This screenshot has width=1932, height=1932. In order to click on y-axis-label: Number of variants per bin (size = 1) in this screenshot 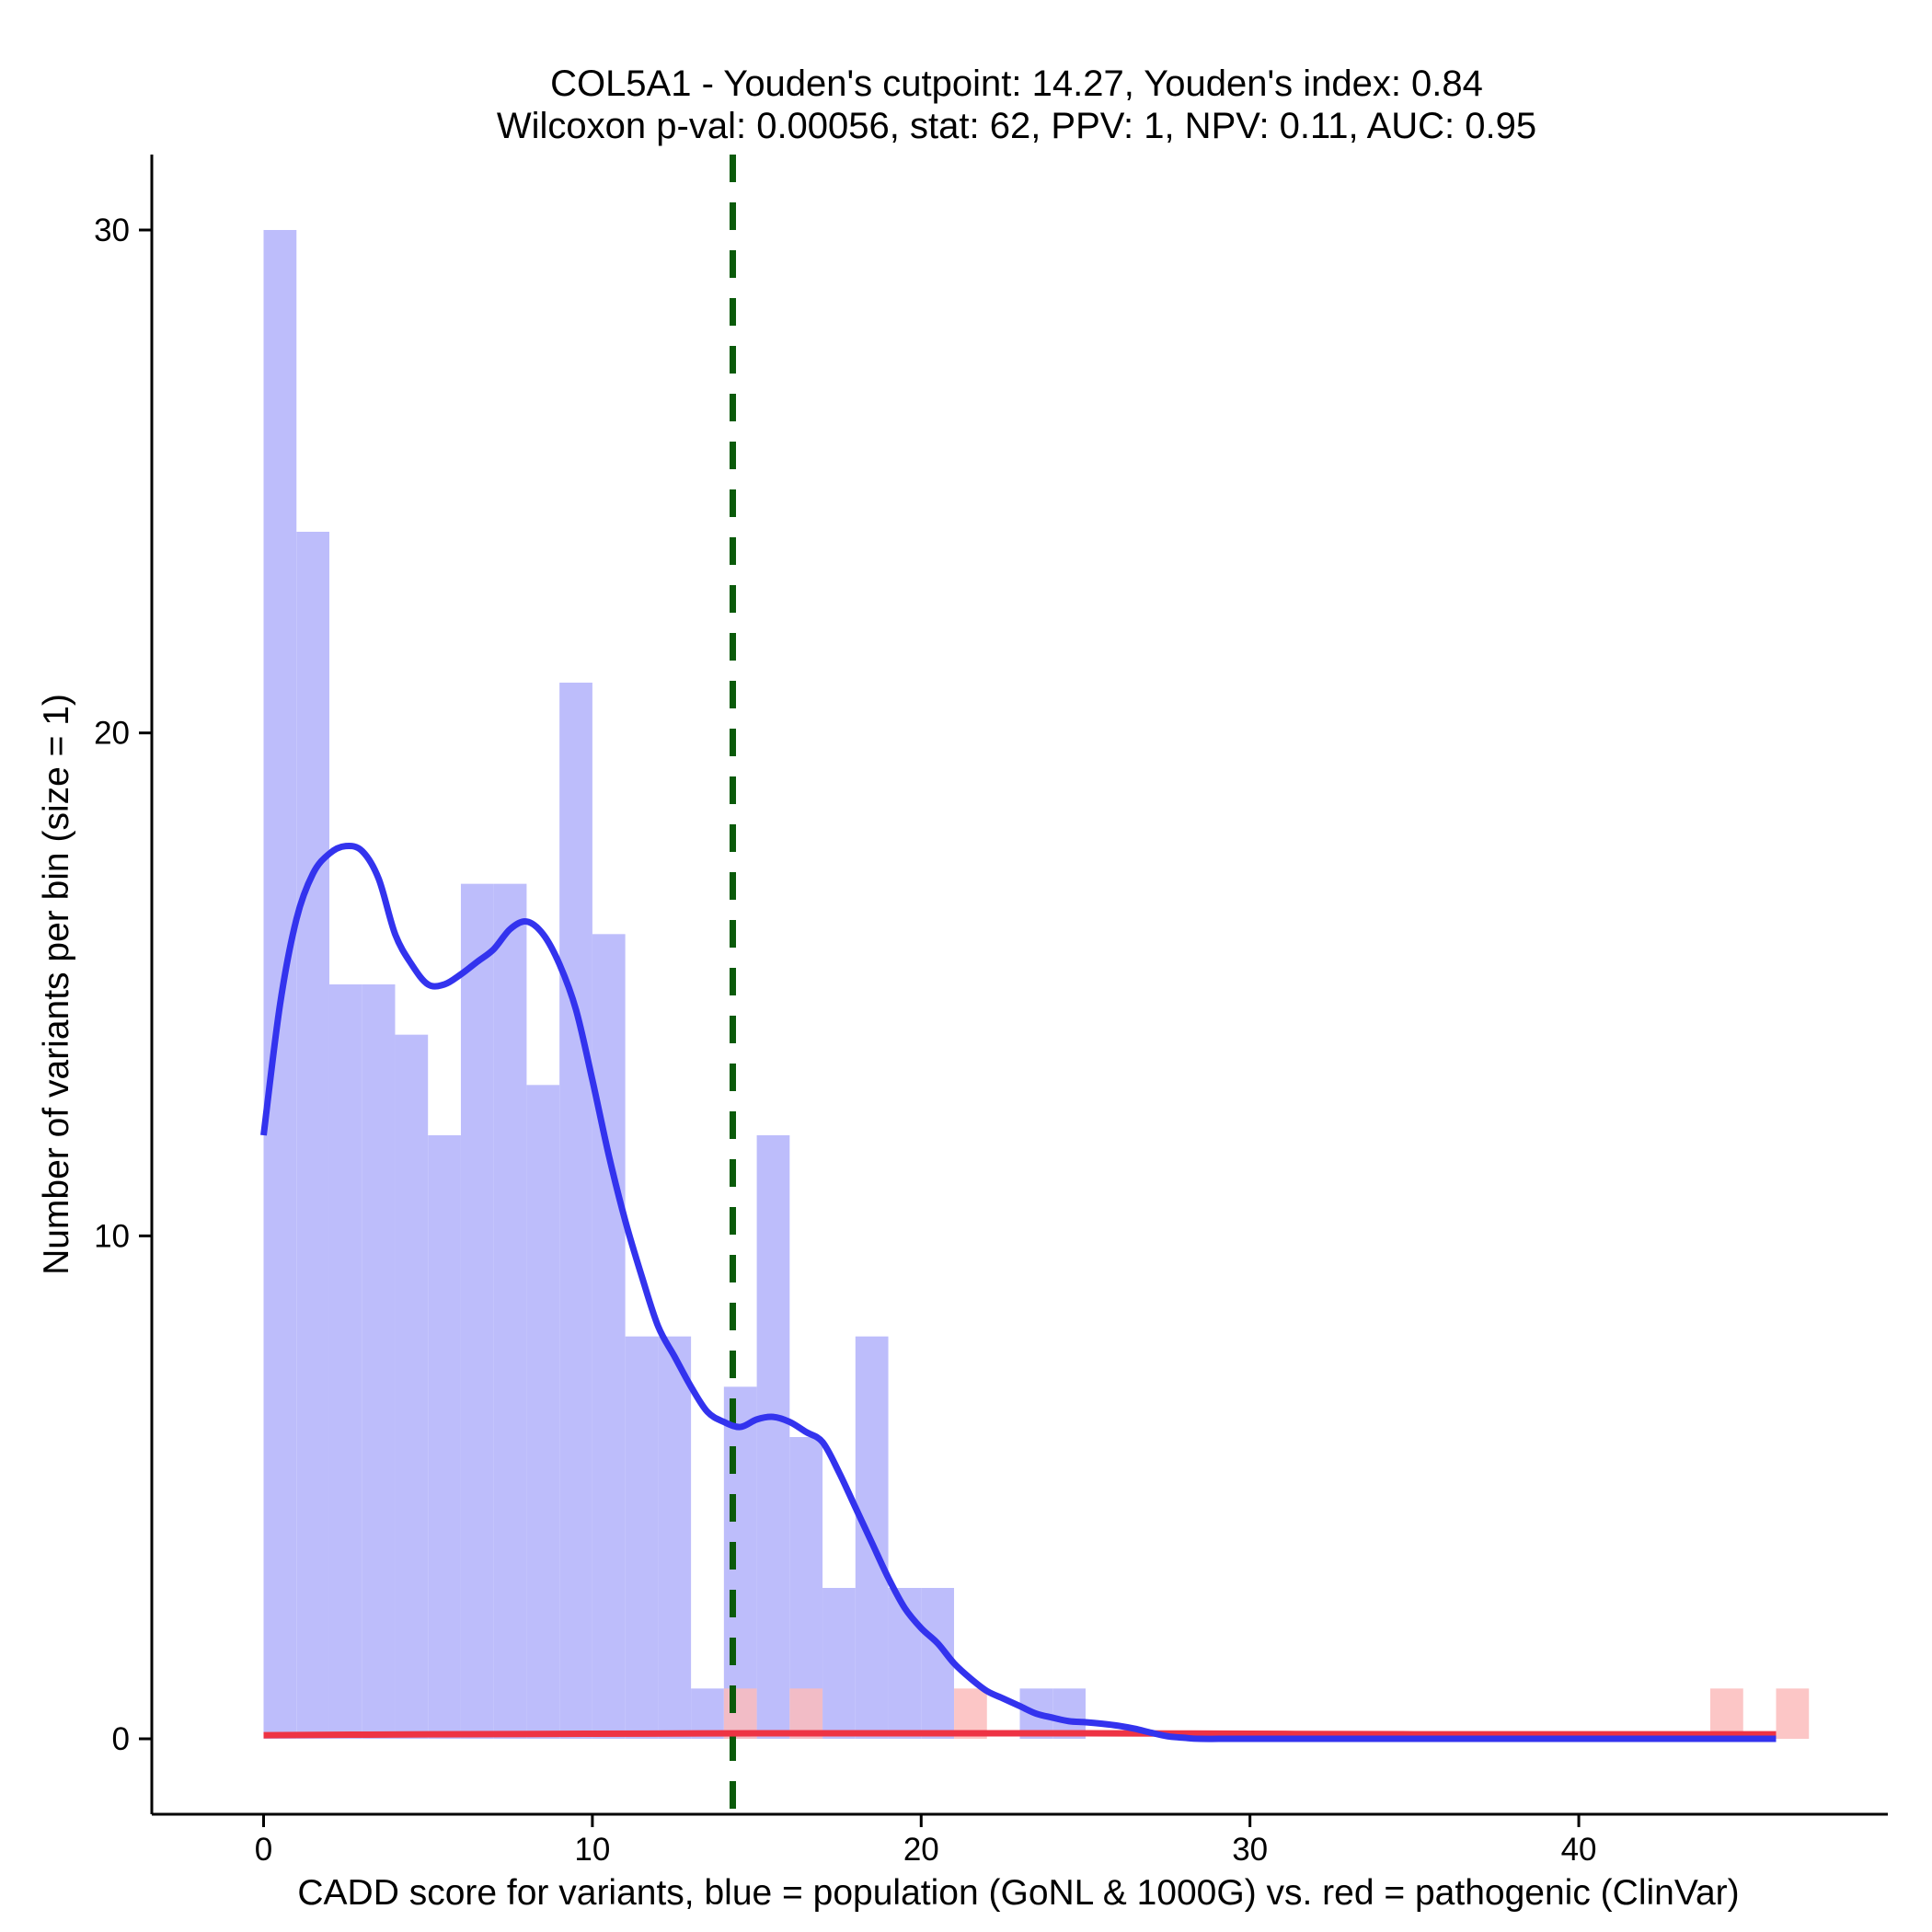, I will do `click(56, 984)`.